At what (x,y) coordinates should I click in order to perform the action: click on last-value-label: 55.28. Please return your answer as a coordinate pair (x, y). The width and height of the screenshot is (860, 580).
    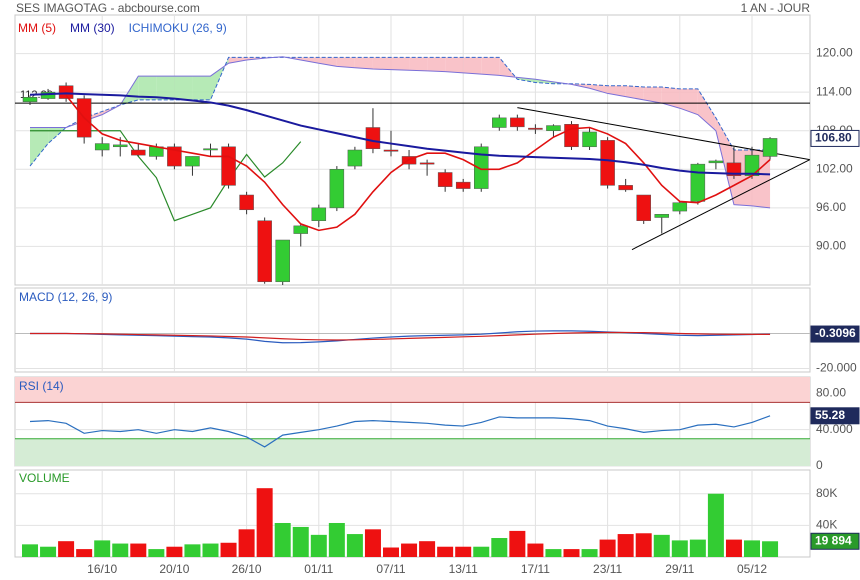
    Looking at the image, I should click on (830, 415).